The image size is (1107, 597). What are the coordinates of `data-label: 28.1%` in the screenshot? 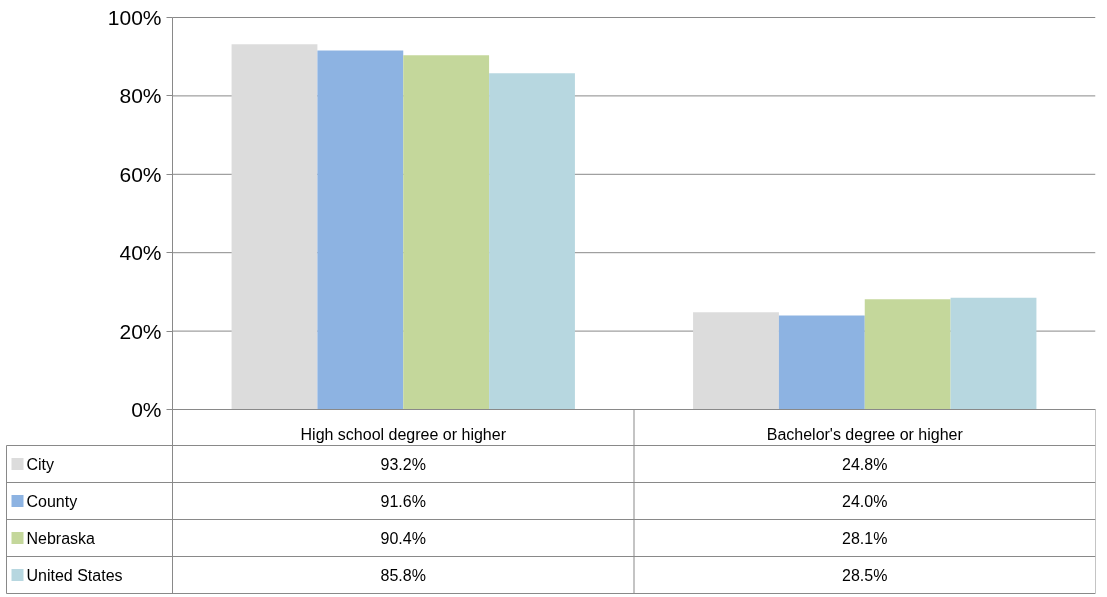 It's located at (865, 538).